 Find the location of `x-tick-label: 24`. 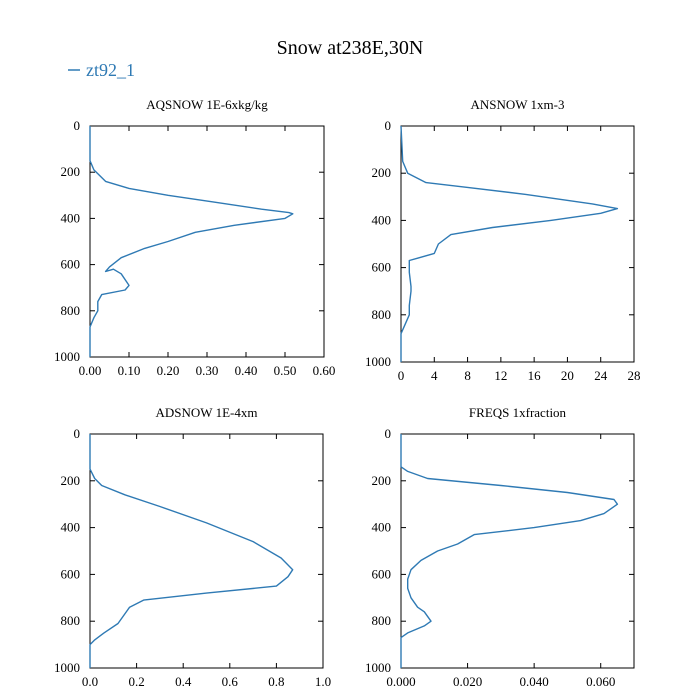

x-tick-label: 24 is located at coordinates (601, 375).